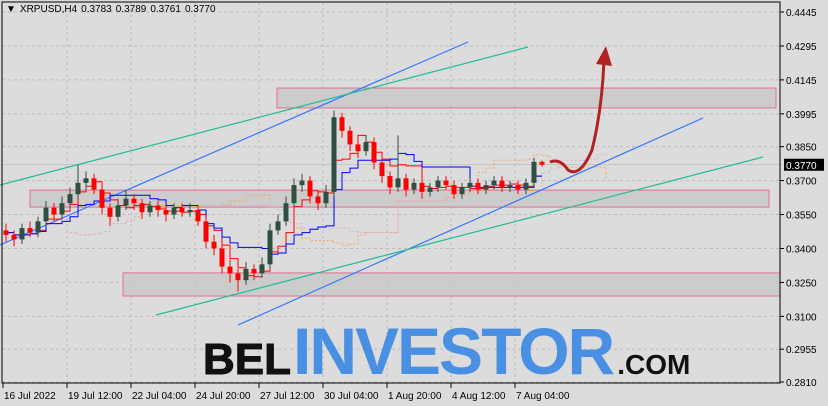 This screenshot has width=828, height=406. Describe the element at coordinates (287, 396) in the screenshot. I see `x-tick-label: 27 Jul 12:00` at that location.